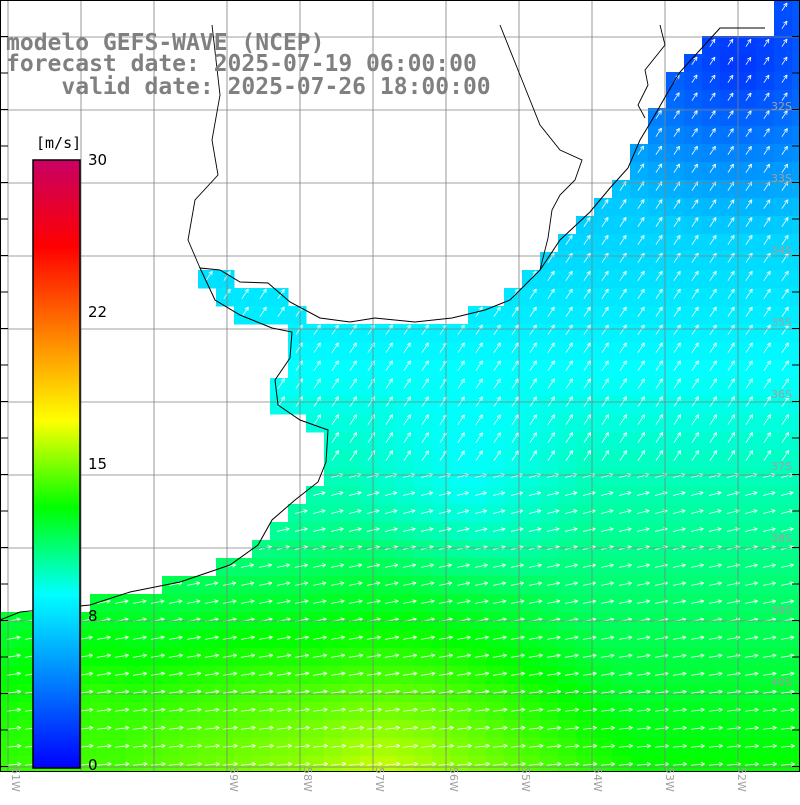 Image resolution: width=800 pixels, height=805 pixels. What do you see at coordinates (241, 64) in the screenshot?
I see `forecast-date: forecast date: 2025-07-19 06:00:00` at bounding box center [241, 64].